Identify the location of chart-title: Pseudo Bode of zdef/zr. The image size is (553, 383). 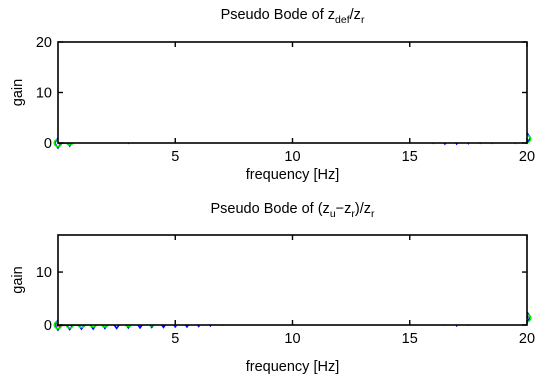
(293, 16).